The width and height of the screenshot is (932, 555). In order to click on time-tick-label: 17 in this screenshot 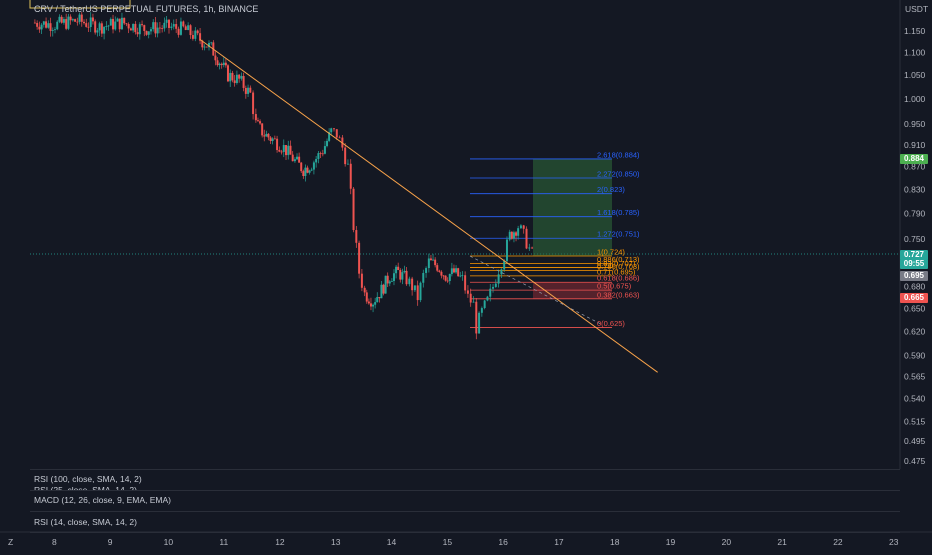, I will do `click(559, 542)`.